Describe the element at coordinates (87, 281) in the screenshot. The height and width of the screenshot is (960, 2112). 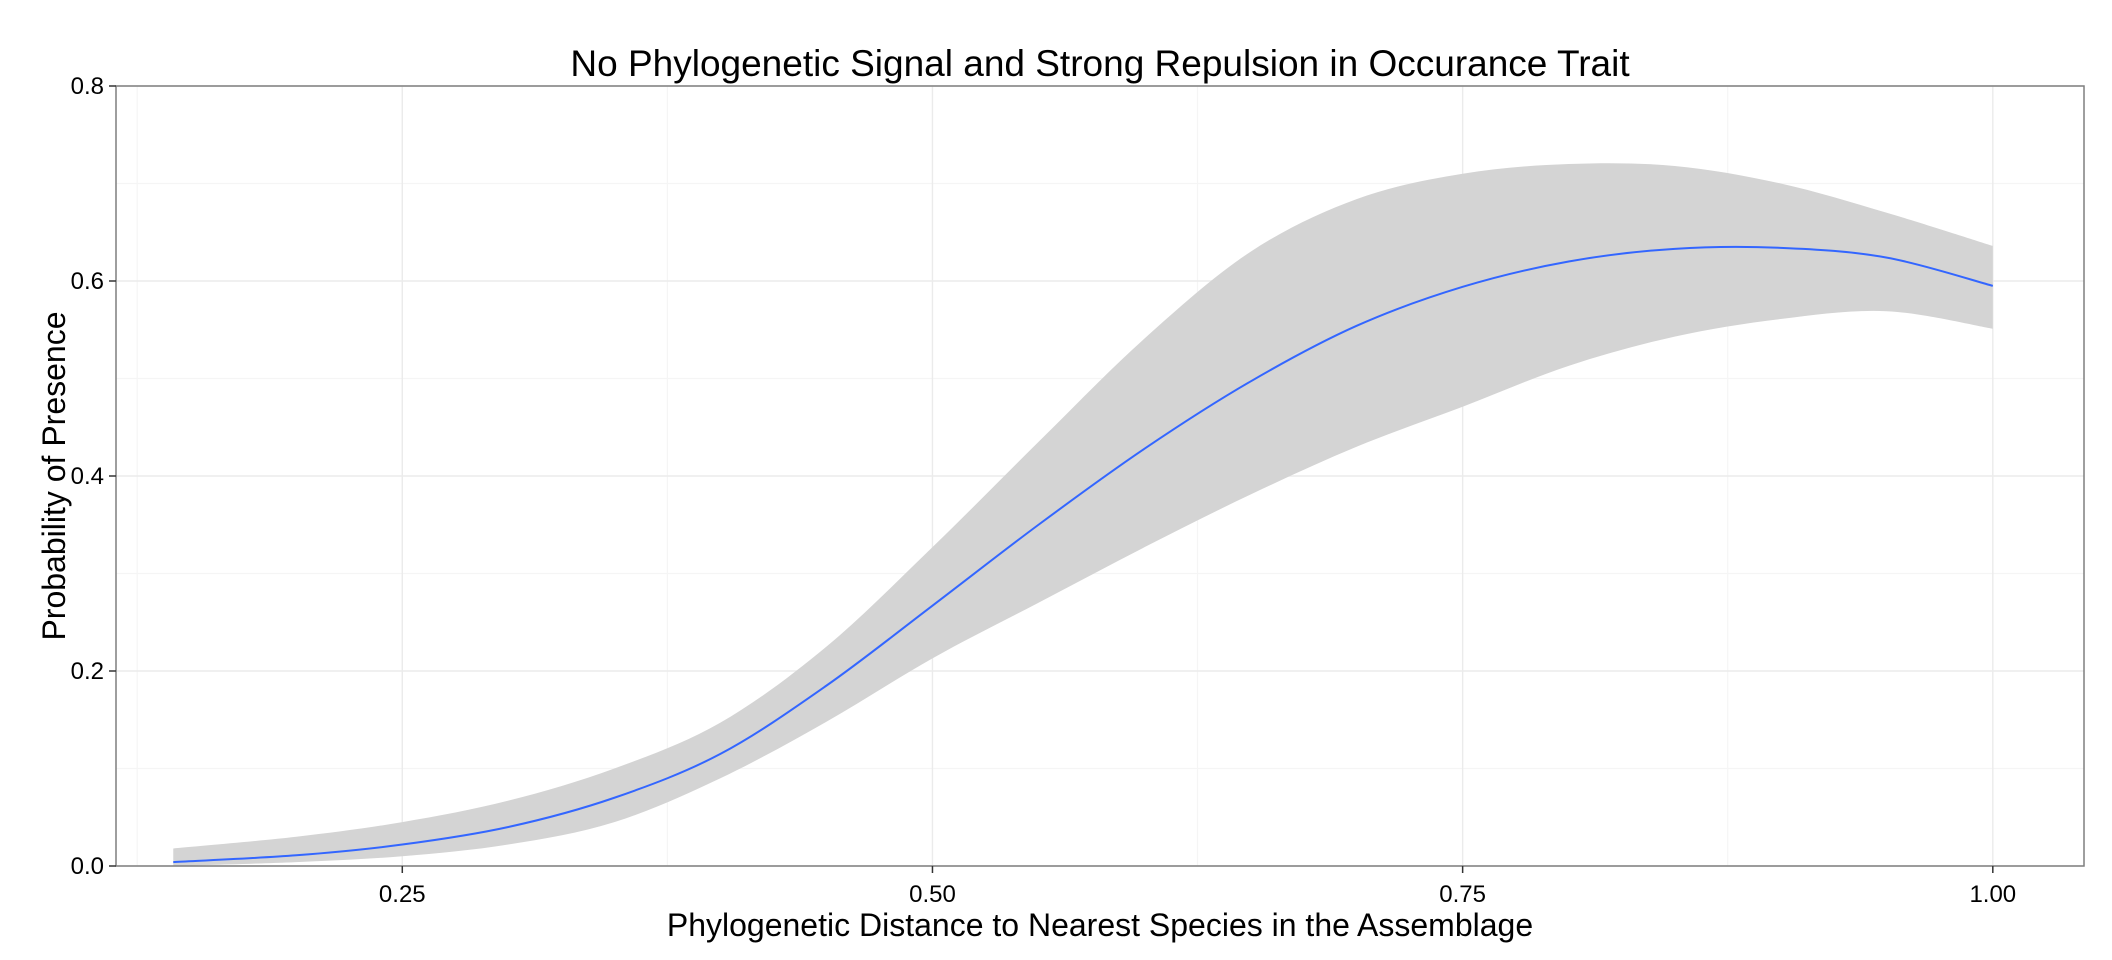
I see `y-tick-label: 0.6` at that location.